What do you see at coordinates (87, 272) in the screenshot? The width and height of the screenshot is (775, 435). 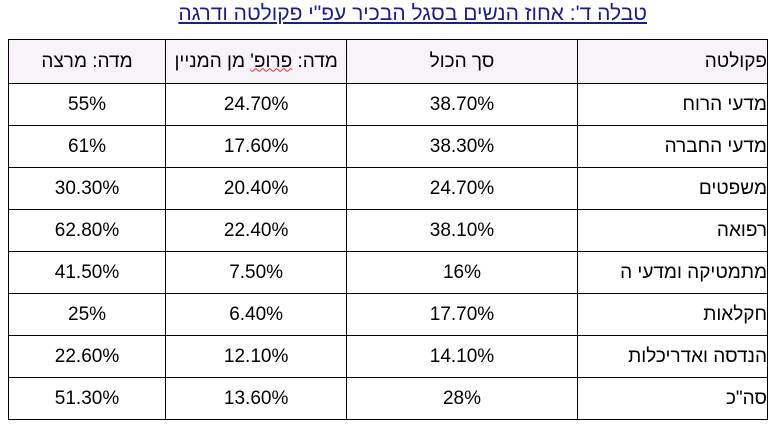 I see `cell-lecturer: 41.50%` at bounding box center [87, 272].